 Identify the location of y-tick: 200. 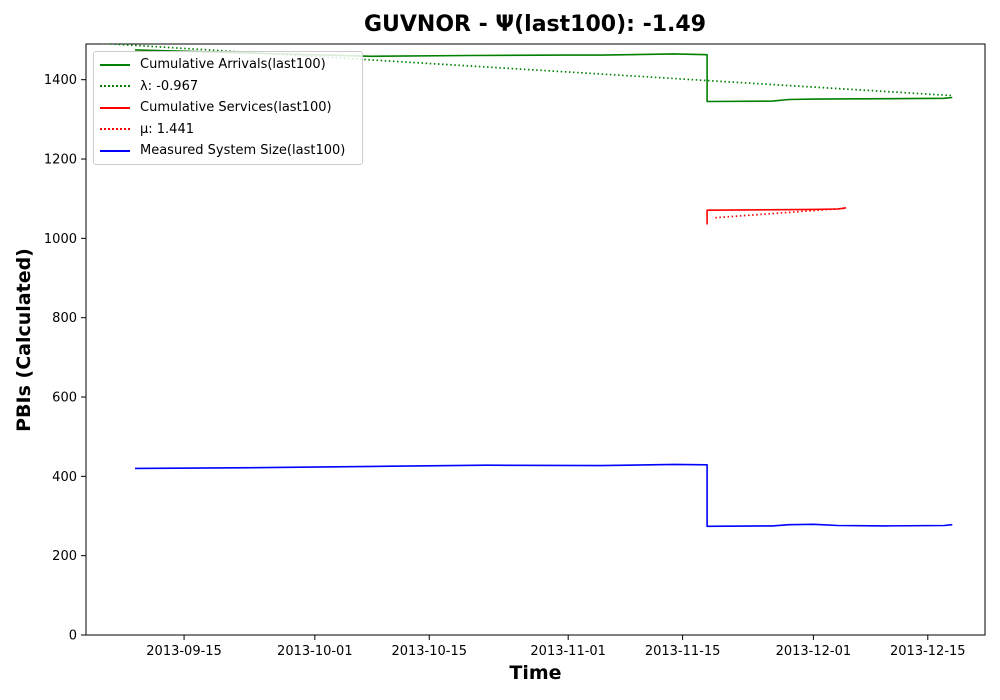
(69, 556).